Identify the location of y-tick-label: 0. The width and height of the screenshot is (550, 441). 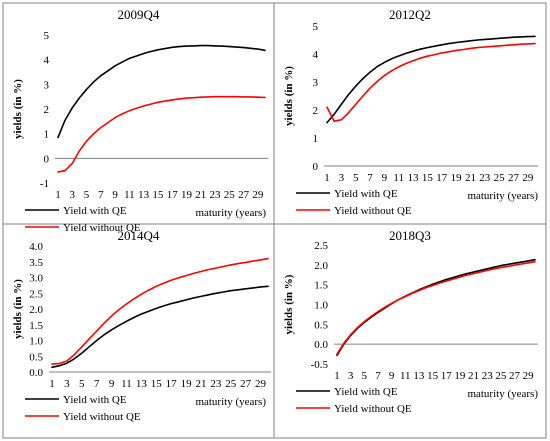
(47, 159).